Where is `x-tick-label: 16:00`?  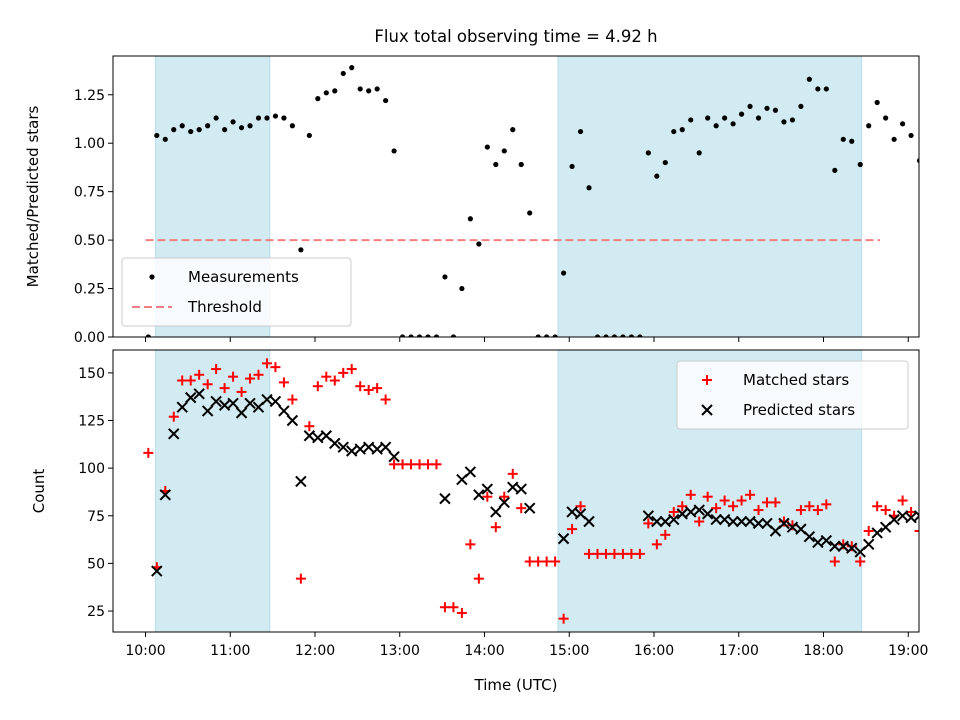 x-tick-label: 16:00 is located at coordinates (654, 651).